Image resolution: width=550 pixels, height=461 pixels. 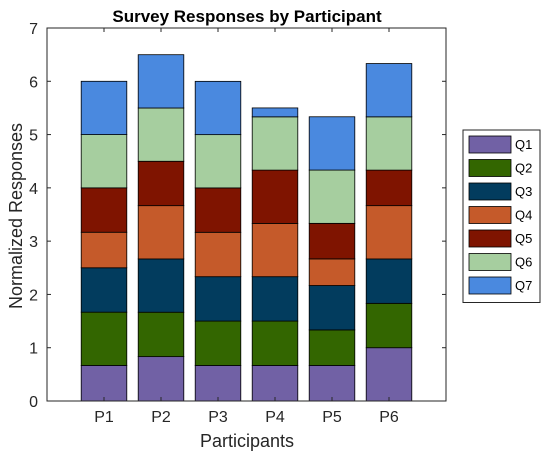 What do you see at coordinates (332, 383) in the screenshot?
I see `bar-p5-q1` at bounding box center [332, 383].